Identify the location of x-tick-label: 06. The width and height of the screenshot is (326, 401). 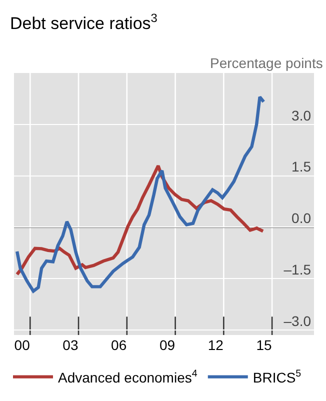
(119, 345).